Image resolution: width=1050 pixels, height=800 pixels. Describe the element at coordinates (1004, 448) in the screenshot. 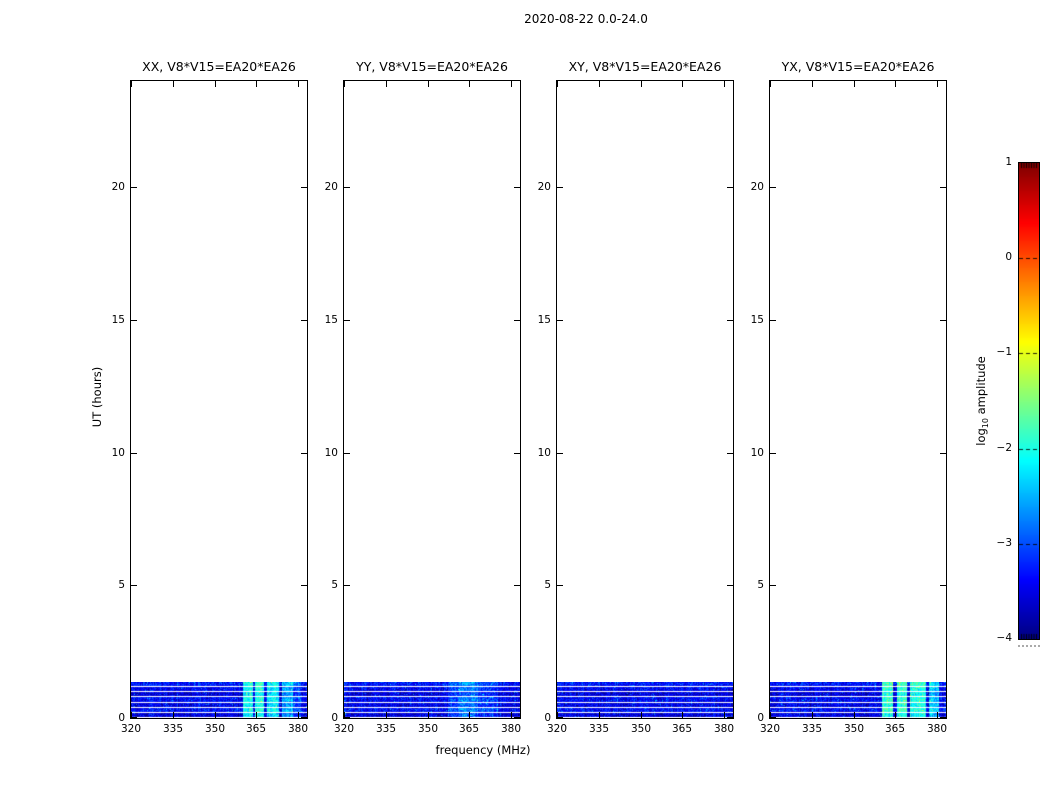

I see `colorbar-tick-label: −2` at that location.